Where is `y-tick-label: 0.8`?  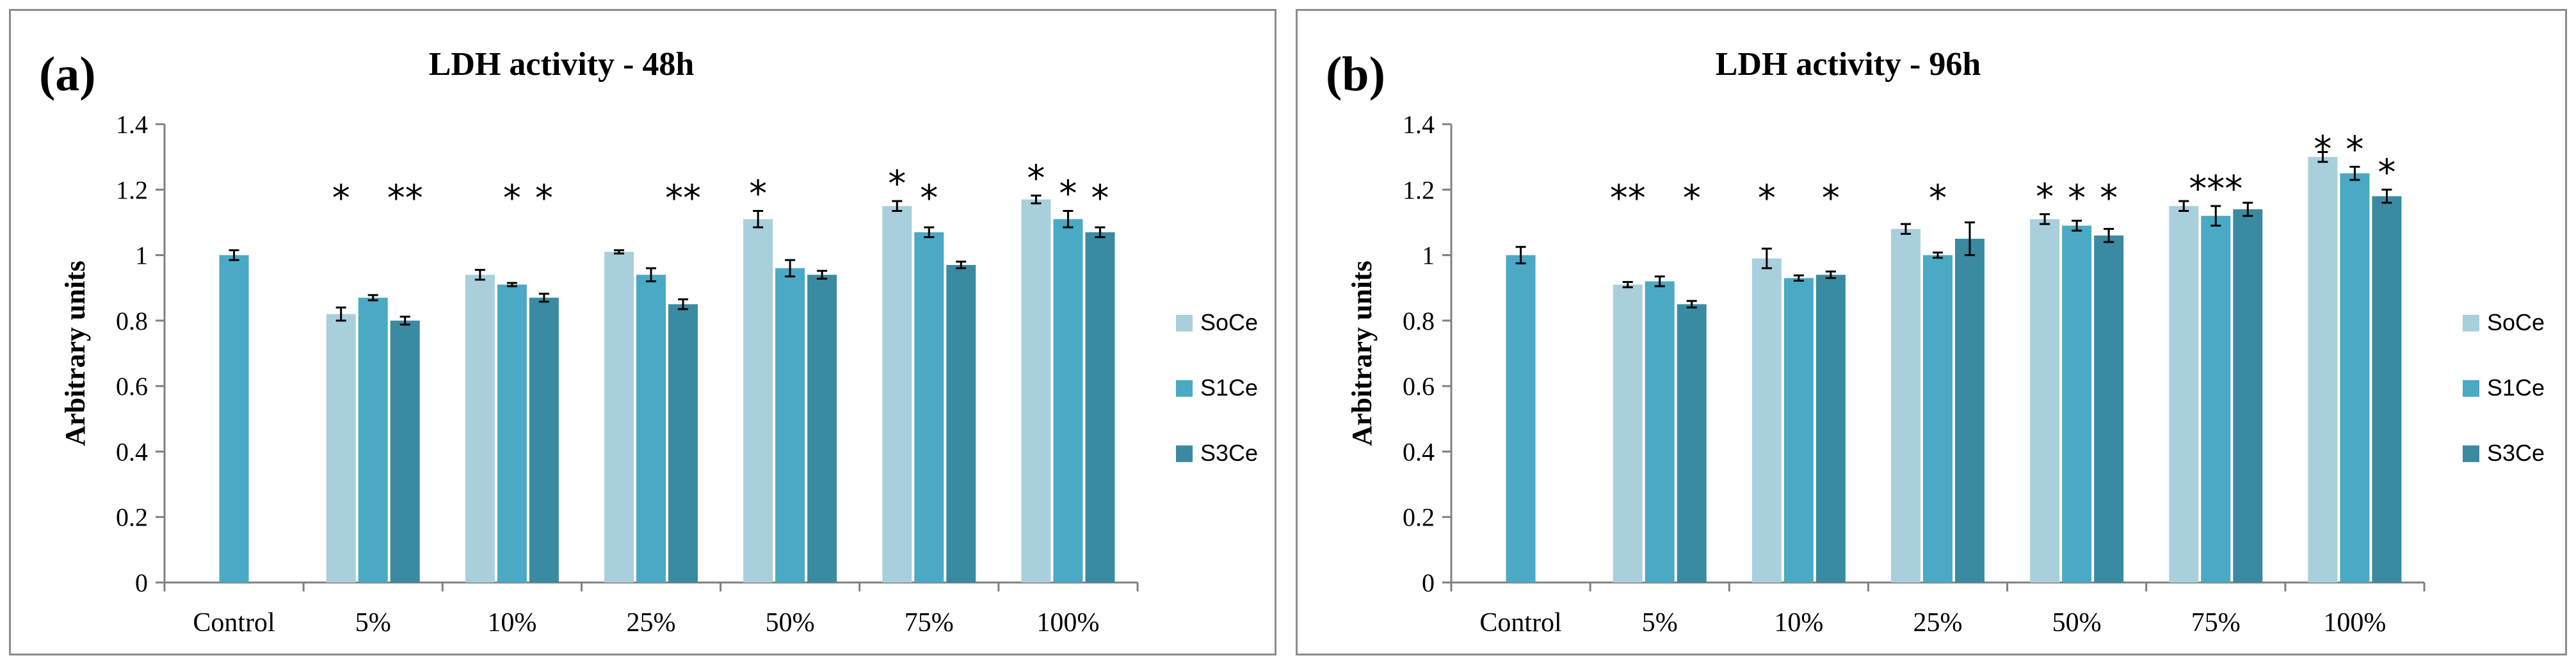
y-tick-label: 0.8 is located at coordinates (132, 321).